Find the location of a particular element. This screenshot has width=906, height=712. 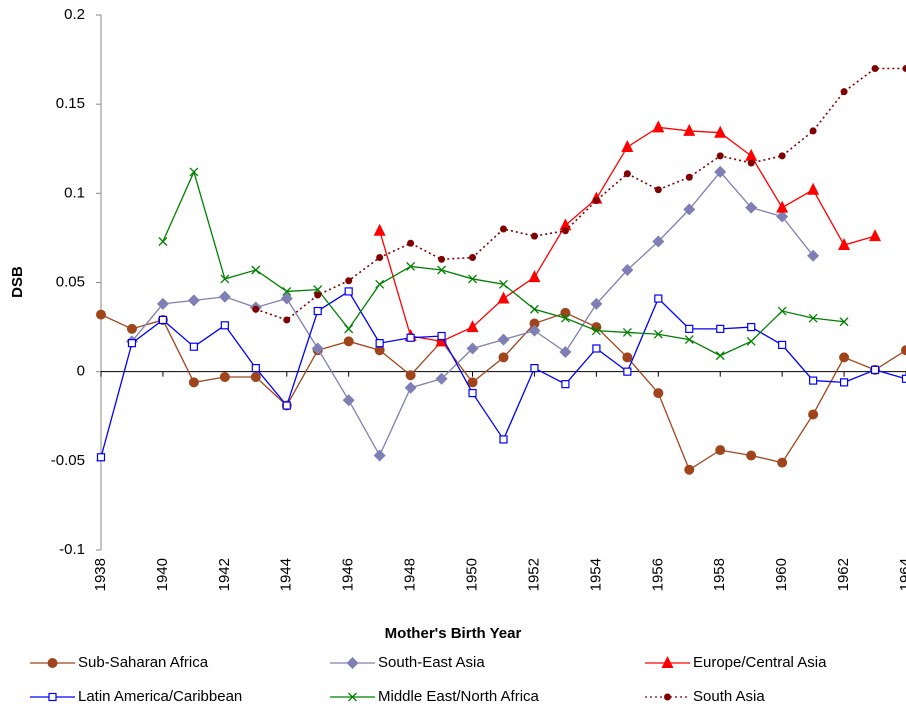

legend-label: Sub-Saharan Africa is located at coordinates (143, 662).